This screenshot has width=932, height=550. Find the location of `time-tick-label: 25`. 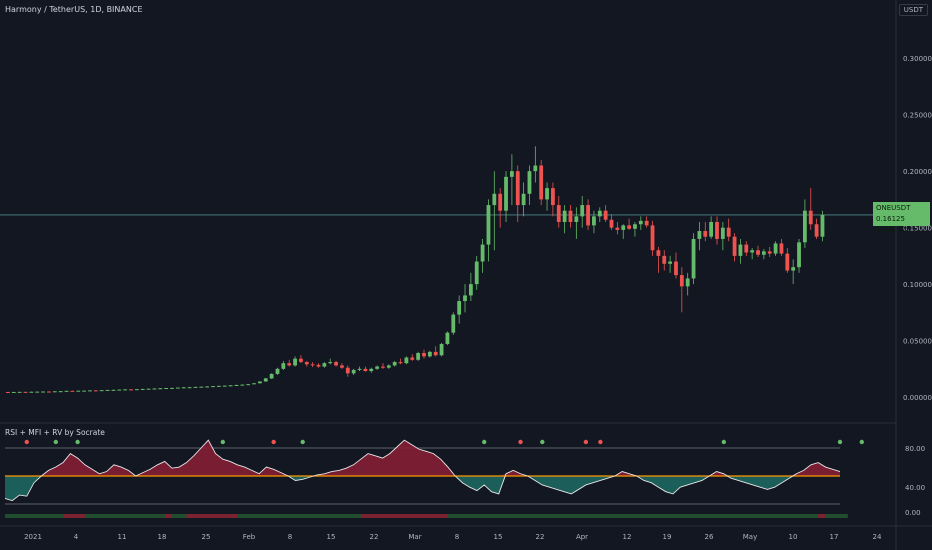

time-tick-label: 25 is located at coordinates (206, 537).